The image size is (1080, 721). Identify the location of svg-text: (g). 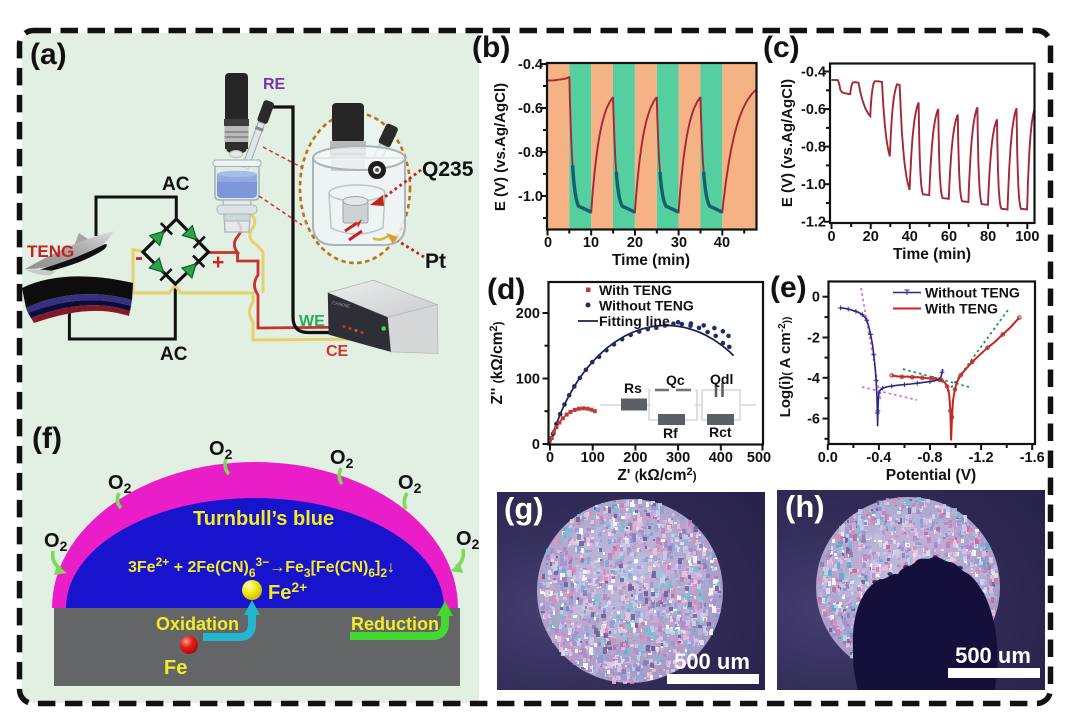
(524, 508).